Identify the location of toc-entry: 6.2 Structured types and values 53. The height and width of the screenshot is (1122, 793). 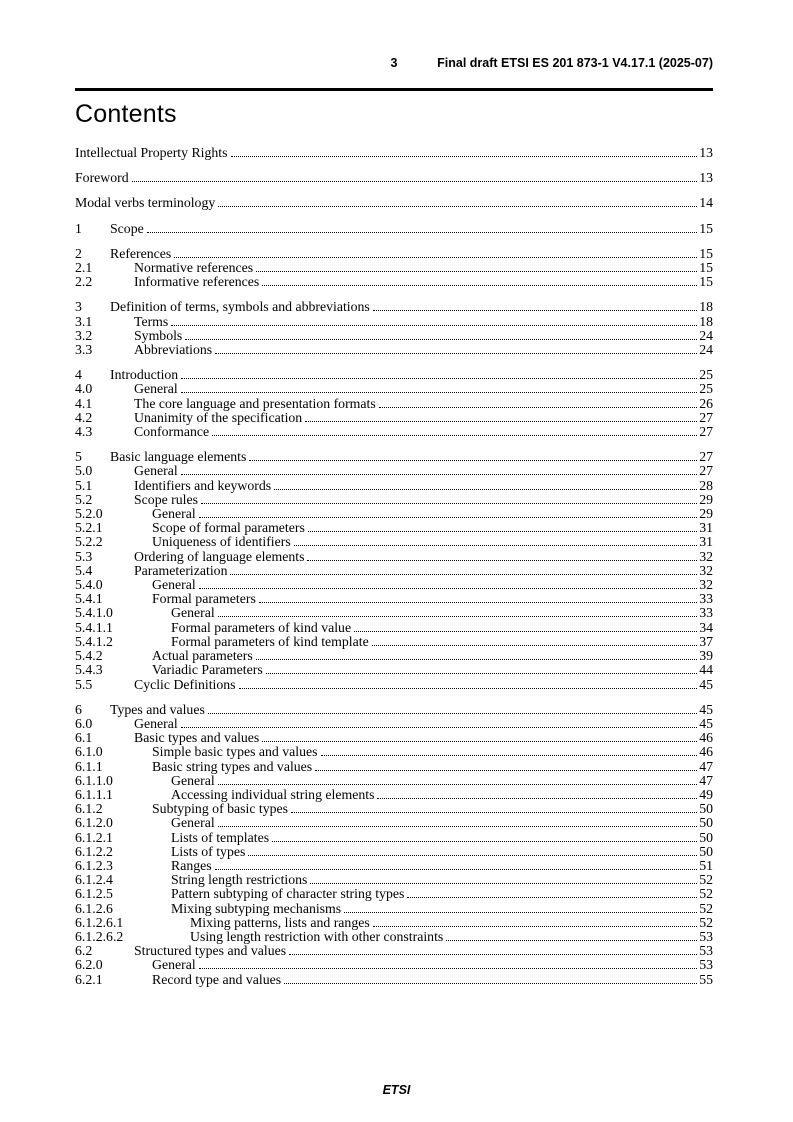
(394, 950).